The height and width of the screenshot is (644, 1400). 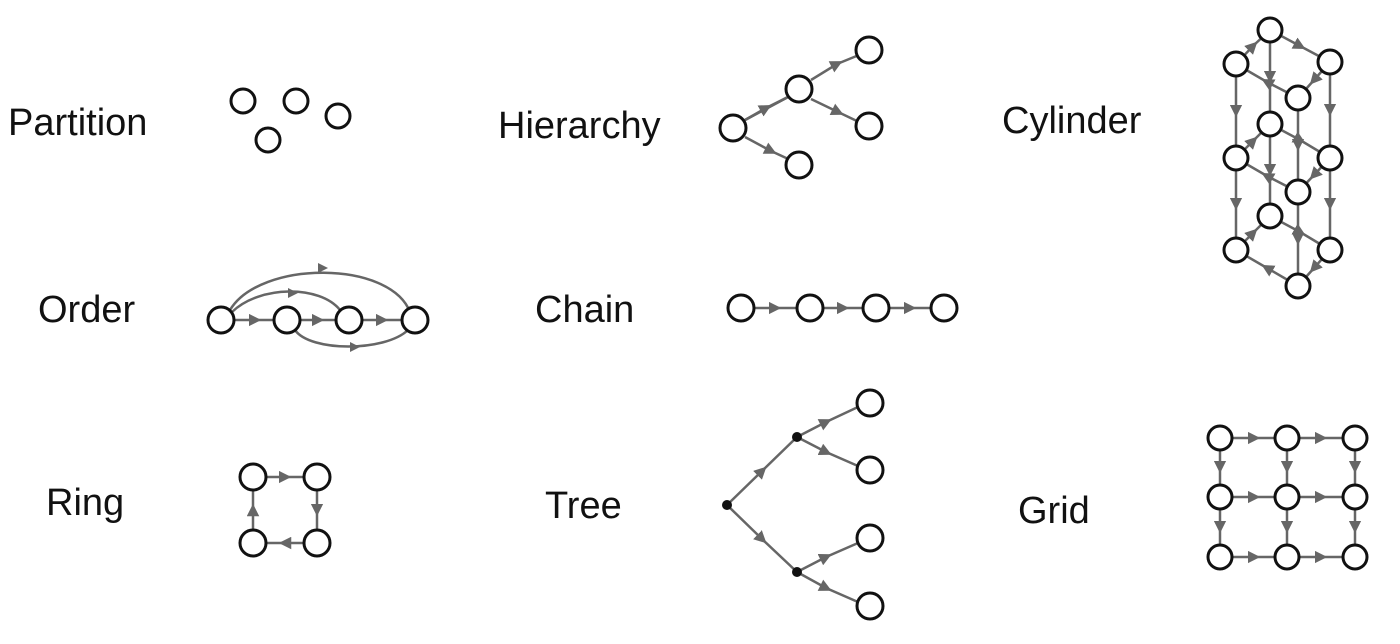 I want to click on label-partition: Partition, so click(x=77, y=123).